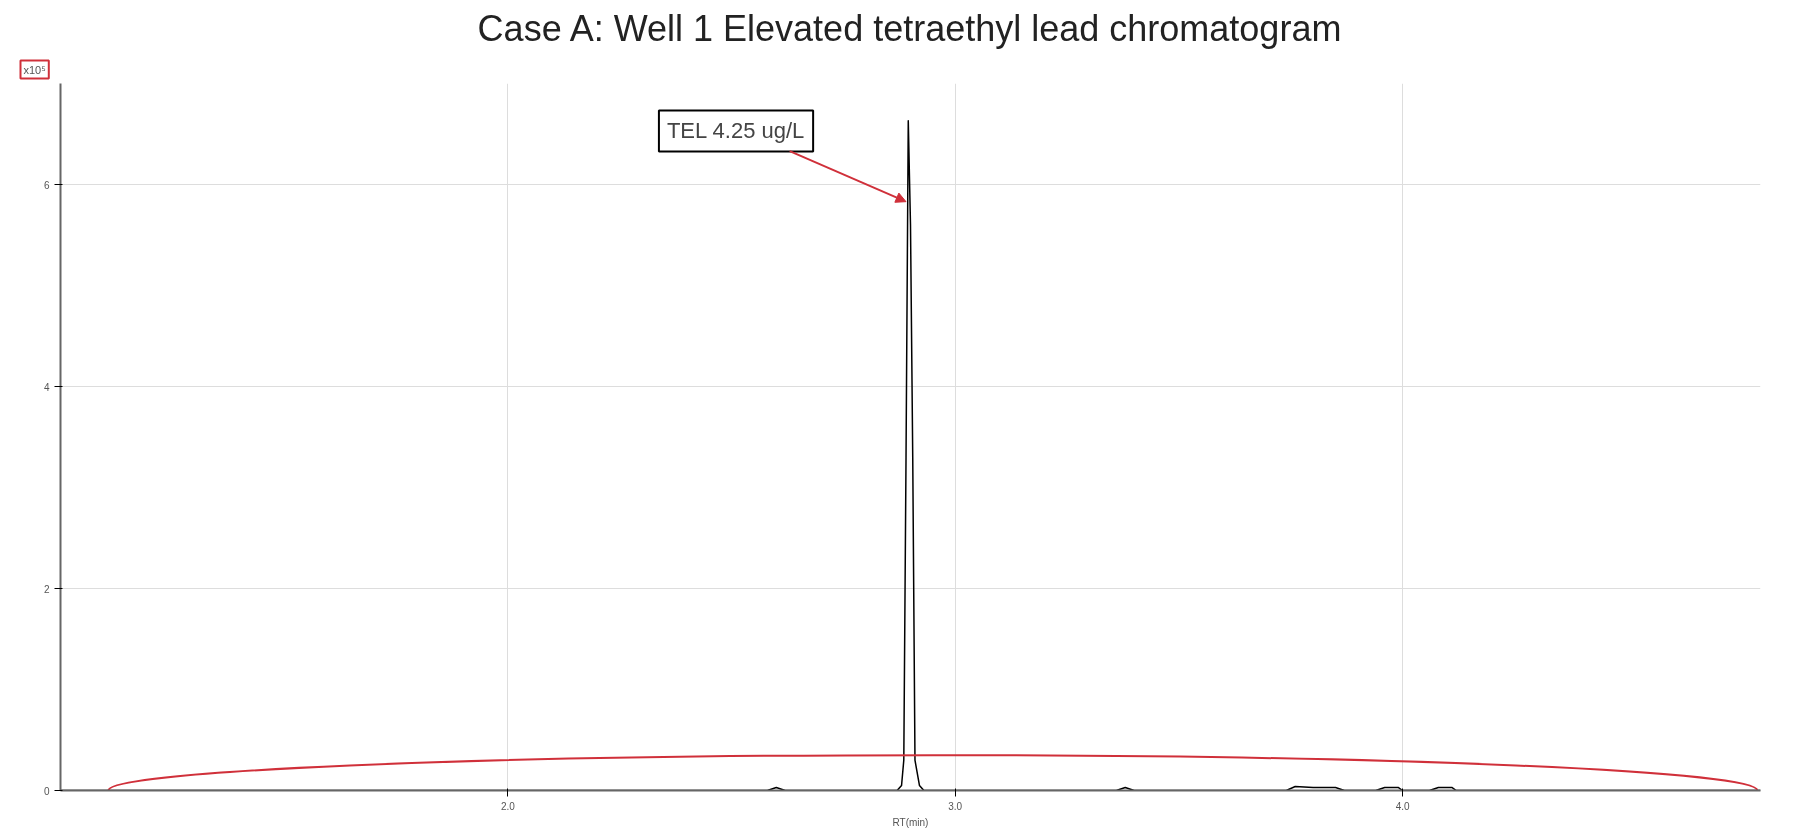 The image size is (1795, 837). Describe the element at coordinates (735, 131) in the screenshot. I see `annotation: TEL 4.25 ug/L` at that location.